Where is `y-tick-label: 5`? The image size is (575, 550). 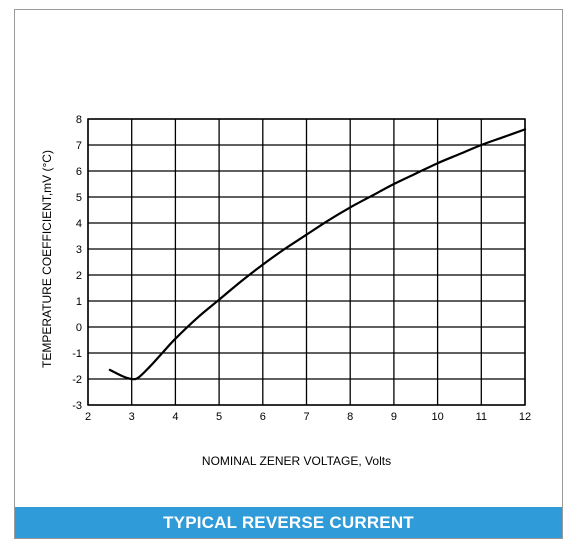
y-tick-label: 5 is located at coordinates (79, 198).